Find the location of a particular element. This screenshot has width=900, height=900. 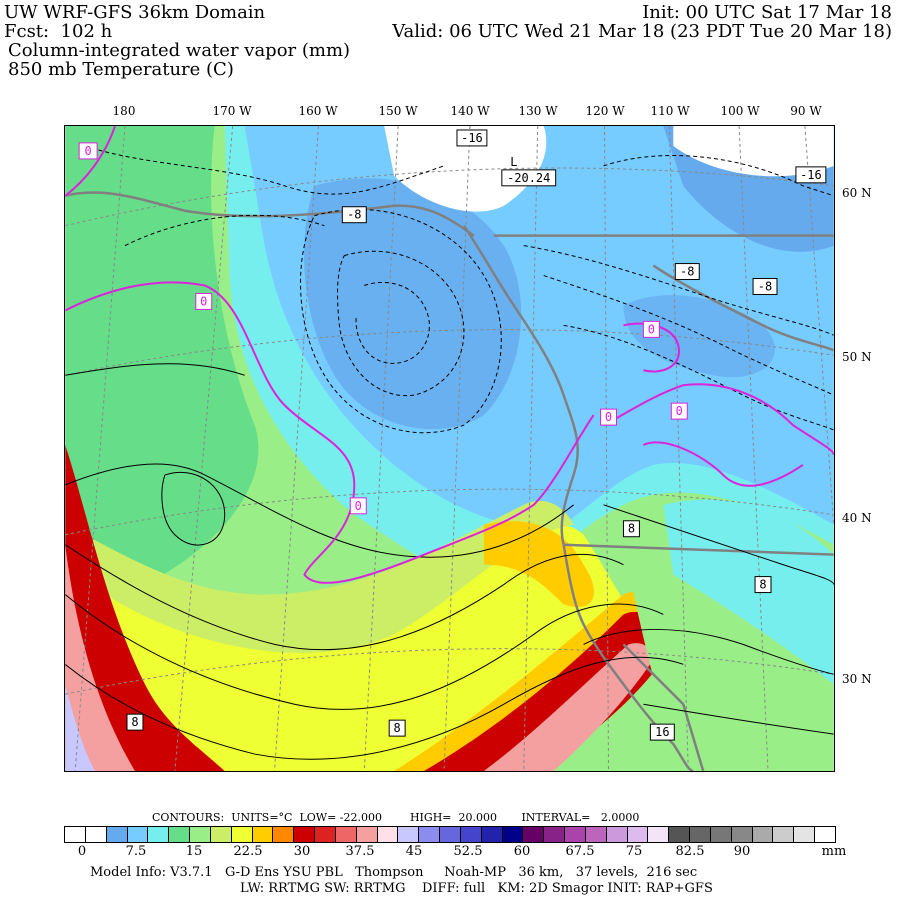

colorbar-tick-22-5: 22.5 is located at coordinates (248, 851).